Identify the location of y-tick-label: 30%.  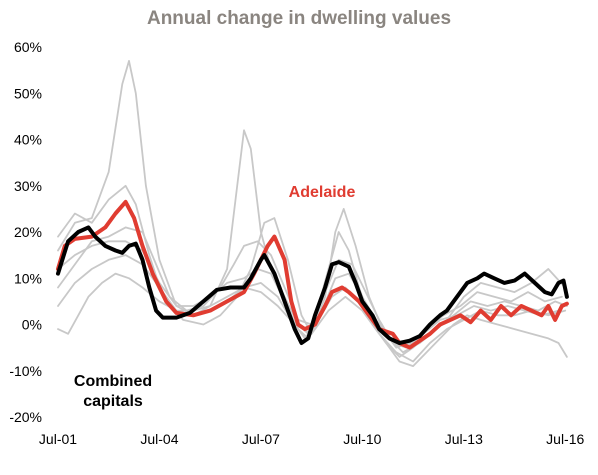
(28, 186).